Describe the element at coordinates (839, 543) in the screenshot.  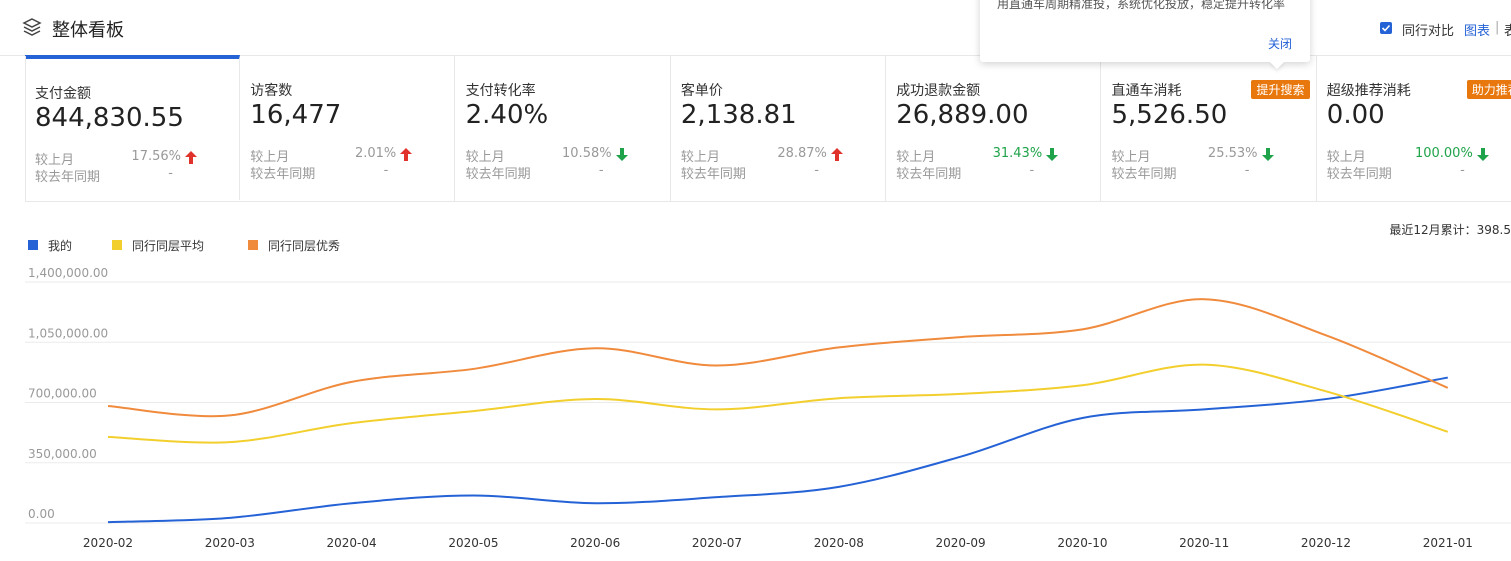
I see `x-tick-label: 2020-08` at that location.